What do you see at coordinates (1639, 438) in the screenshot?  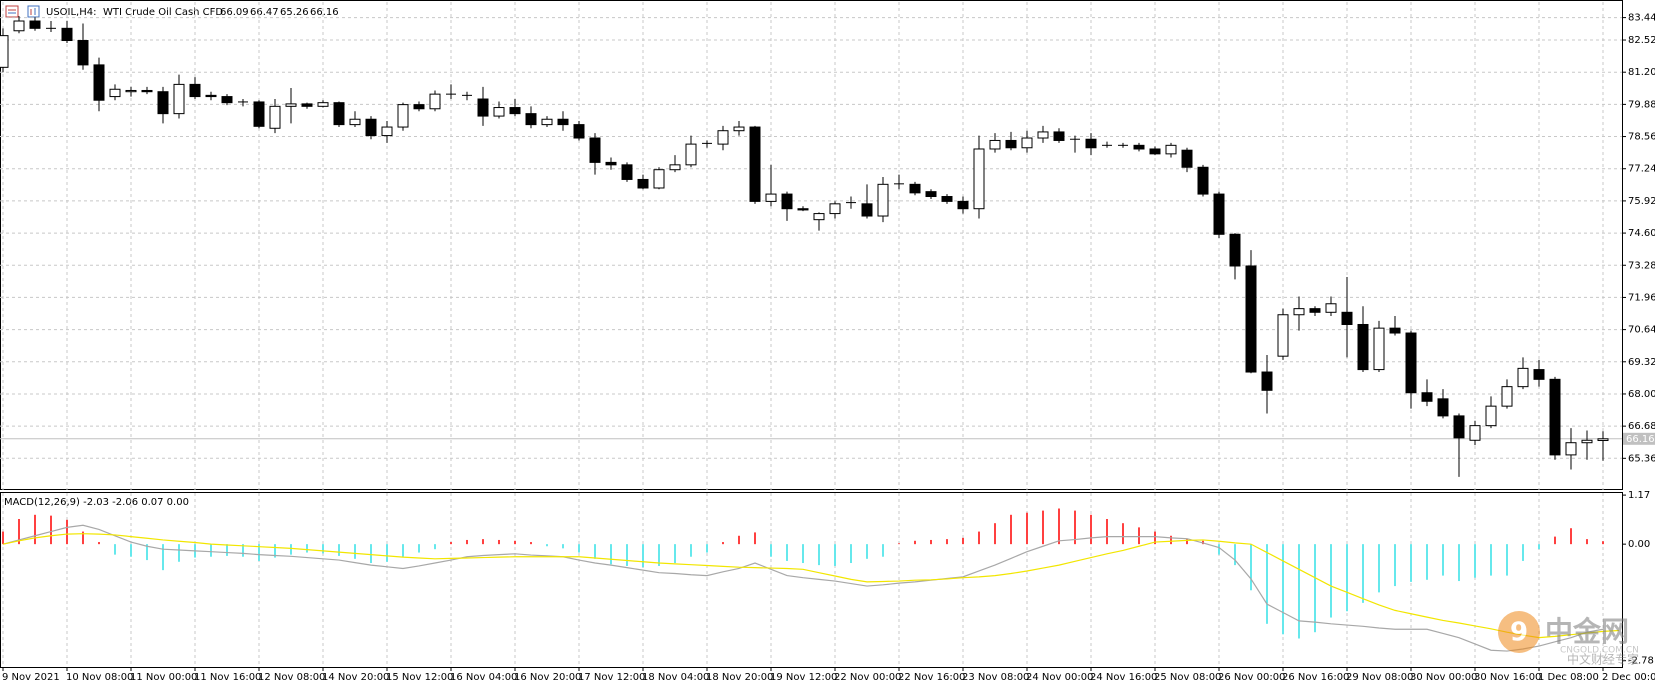 I see `current-price-box` at bounding box center [1639, 438].